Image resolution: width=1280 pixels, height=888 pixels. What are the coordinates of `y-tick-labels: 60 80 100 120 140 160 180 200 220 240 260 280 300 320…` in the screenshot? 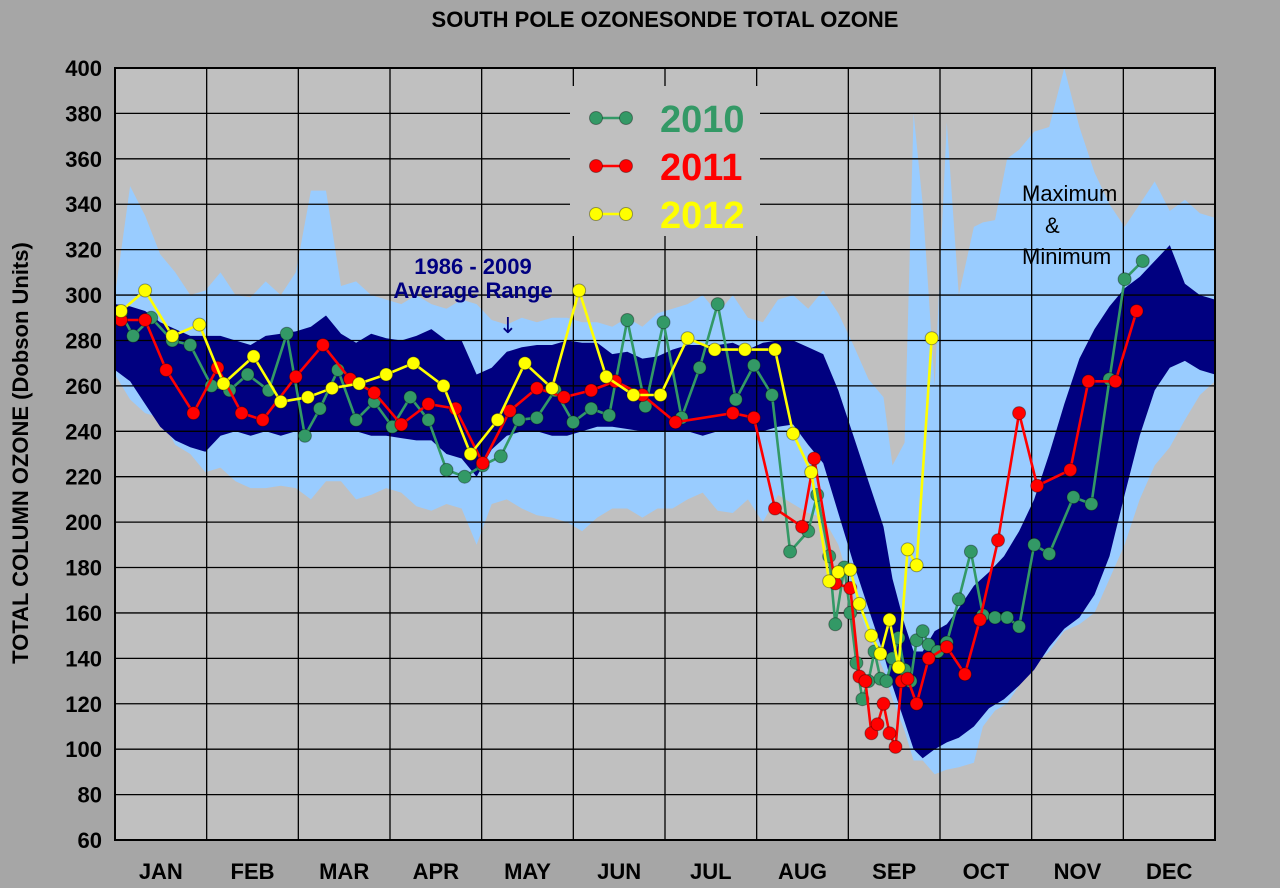 It's located at (83, 454).